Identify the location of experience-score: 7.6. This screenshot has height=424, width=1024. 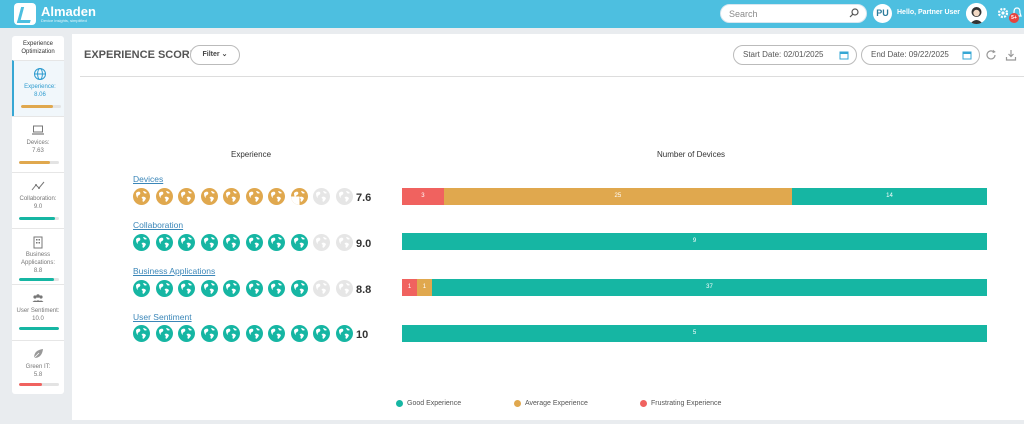
(364, 198).